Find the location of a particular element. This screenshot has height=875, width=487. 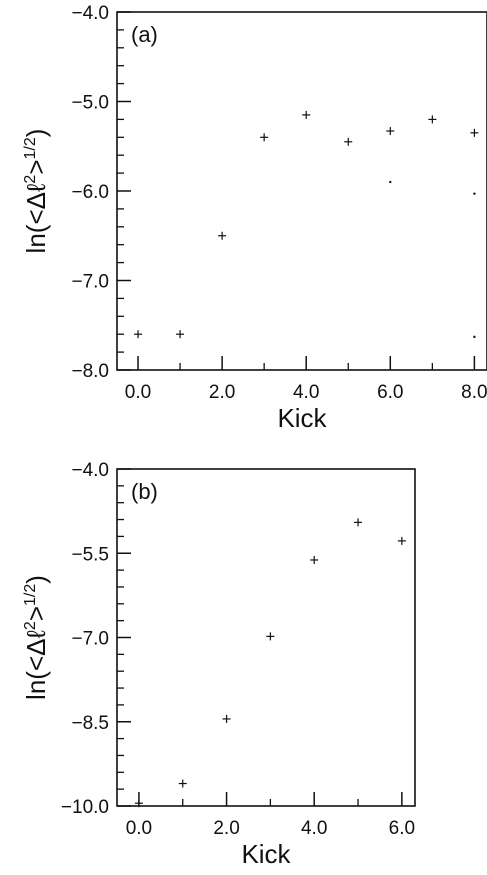

y-tick-label: −8.0 is located at coordinates (90, 371).